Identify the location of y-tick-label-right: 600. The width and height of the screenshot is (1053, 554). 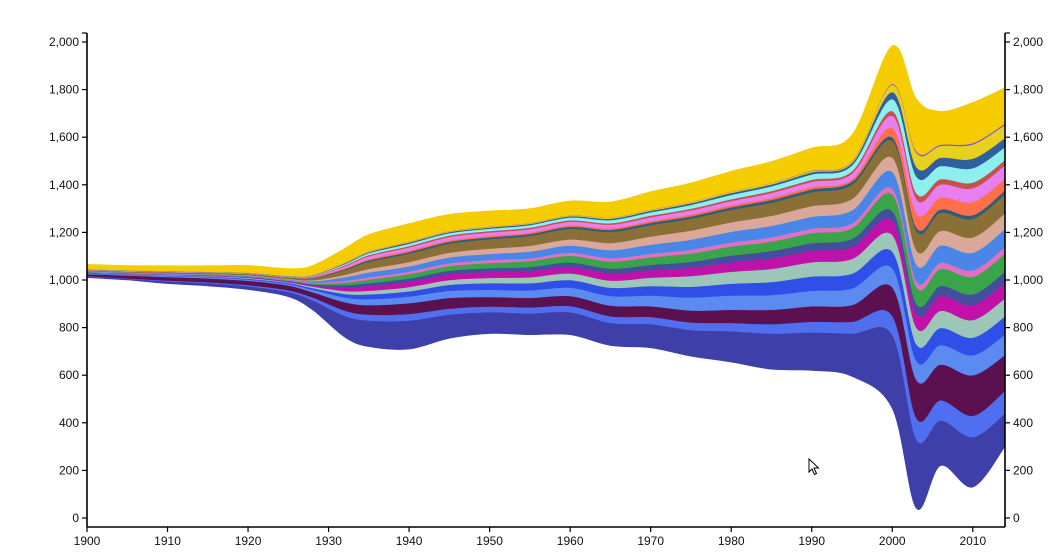
(1023, 375).